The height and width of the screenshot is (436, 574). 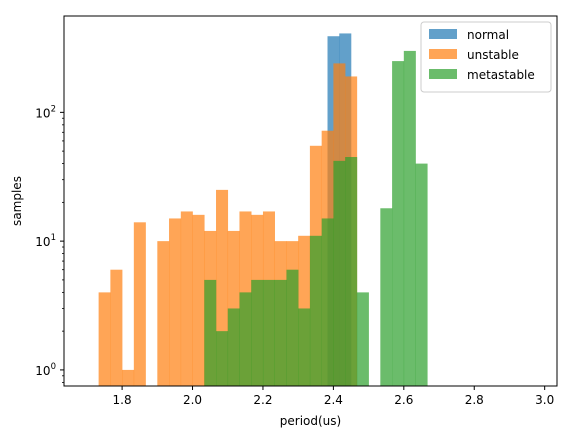 What do you see at coordinates (443, 54) in the screenshot?
I see `legend-swatch-unstable` at bounding box center [443, 54].